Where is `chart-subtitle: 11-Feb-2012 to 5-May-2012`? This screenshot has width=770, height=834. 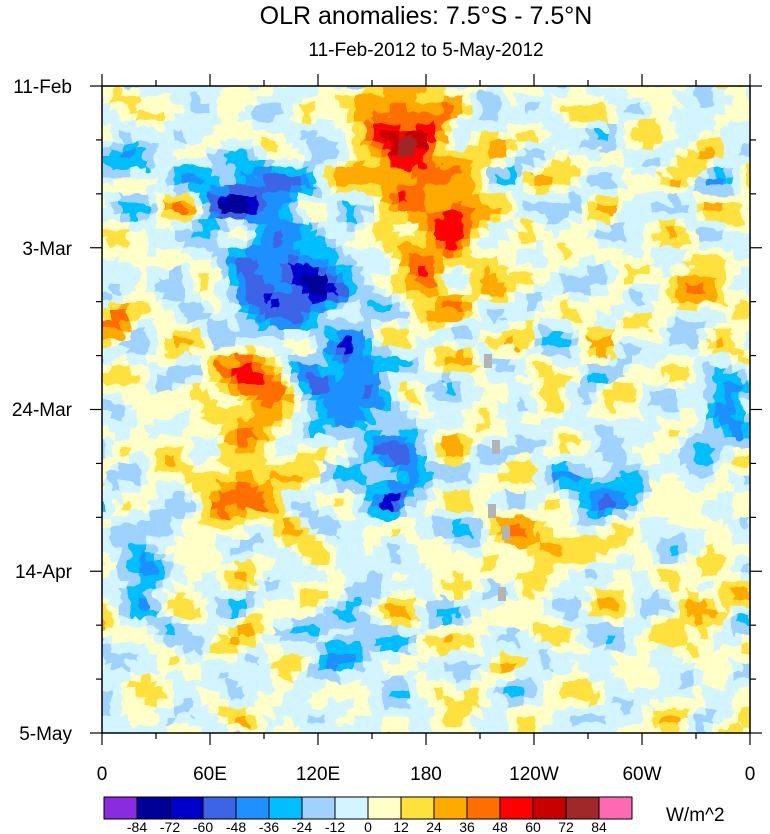 chart-subtitle: 11-Feb-2012 to 5-May-2012 is located at coordinates (426, 50).